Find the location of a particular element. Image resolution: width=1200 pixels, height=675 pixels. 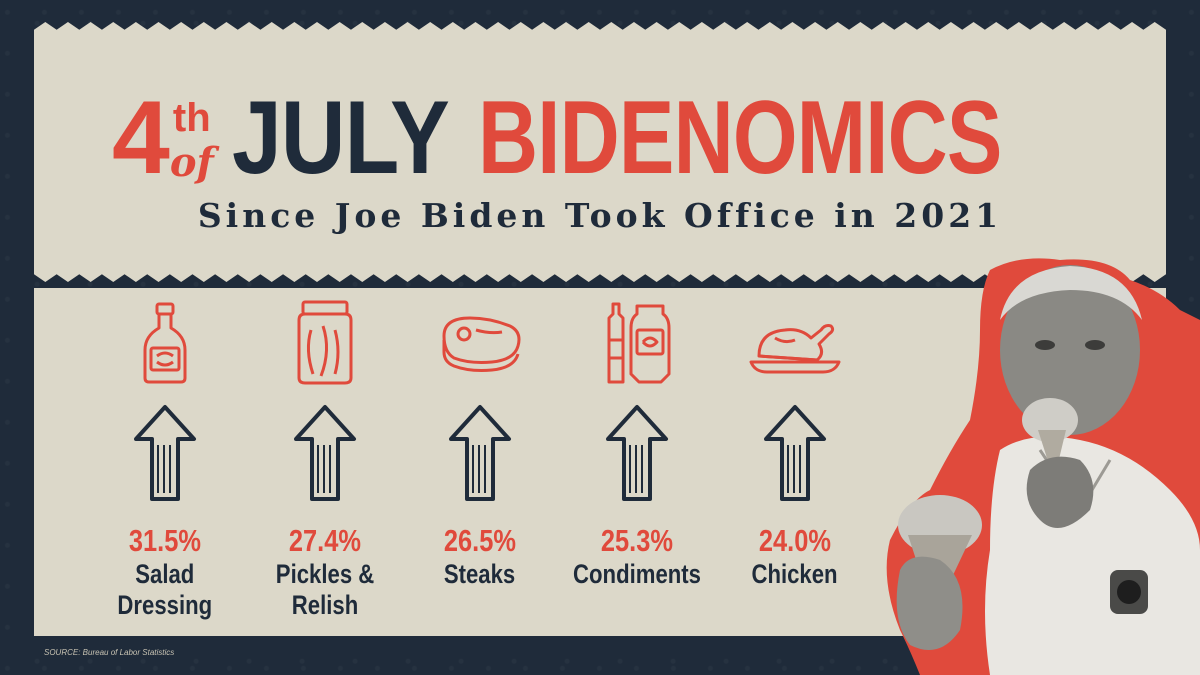

pickle-jar-icon is located at coordinates (325, 342).